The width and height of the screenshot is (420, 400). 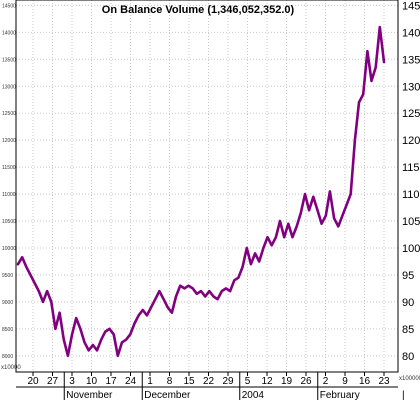 I want to click on left-tick-label: 8000, so click(x=7, y=357).